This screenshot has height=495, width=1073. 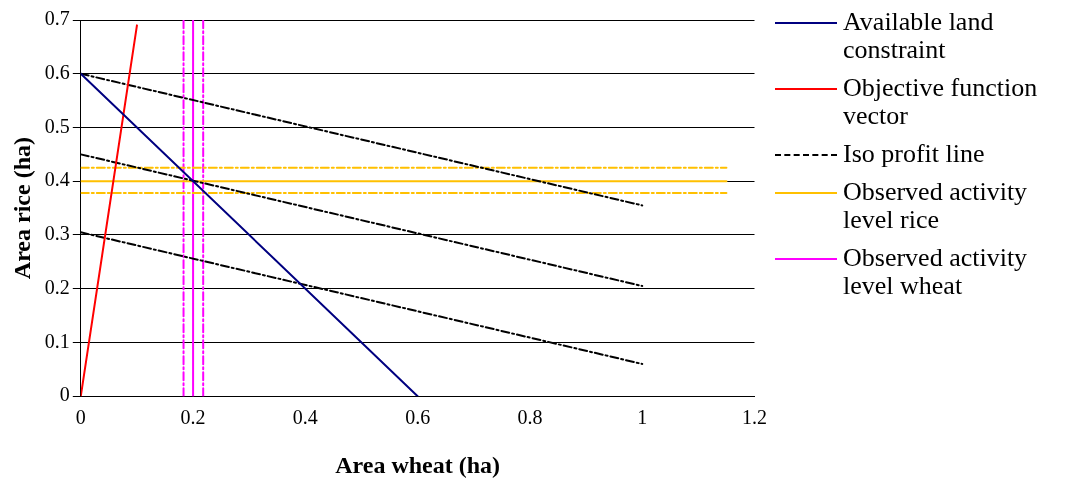 What do you see at coordinates (64, 394) in the screenshot?
I see `y-tick-label: 0` at bounding box center [64, 394].